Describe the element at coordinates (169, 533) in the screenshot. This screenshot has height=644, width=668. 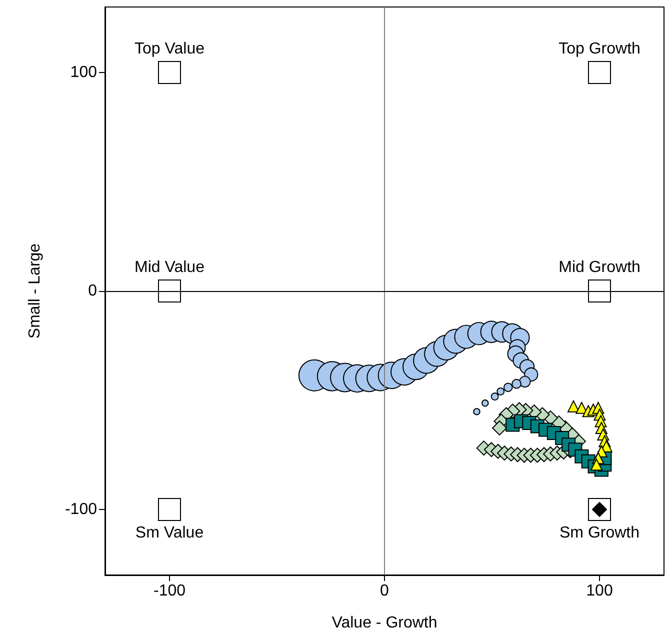
I see `data-label: Sm Value` at that location.